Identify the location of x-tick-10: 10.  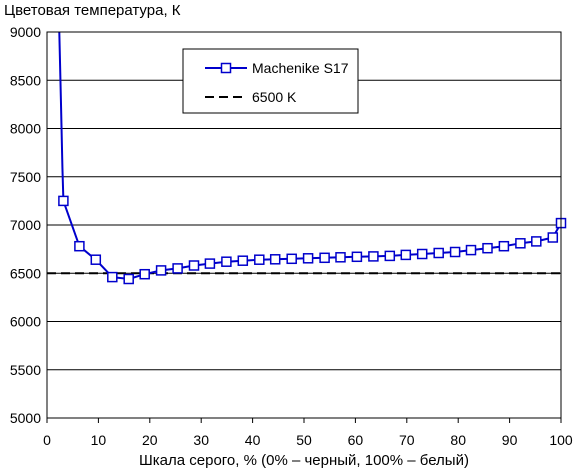
(99, 440).